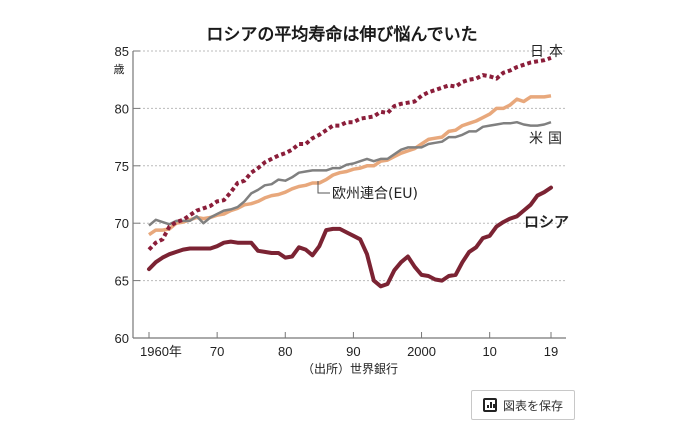  I want to click on label-japan: 日本, so click(549, 52).